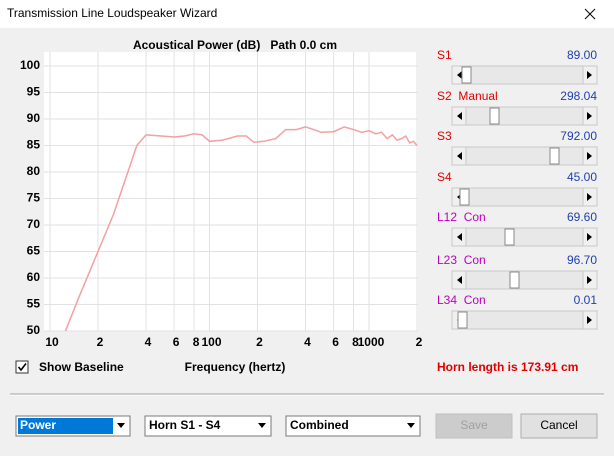 The image size is (614, 461). I want to click on slider-label: S4, so click(444, 177).